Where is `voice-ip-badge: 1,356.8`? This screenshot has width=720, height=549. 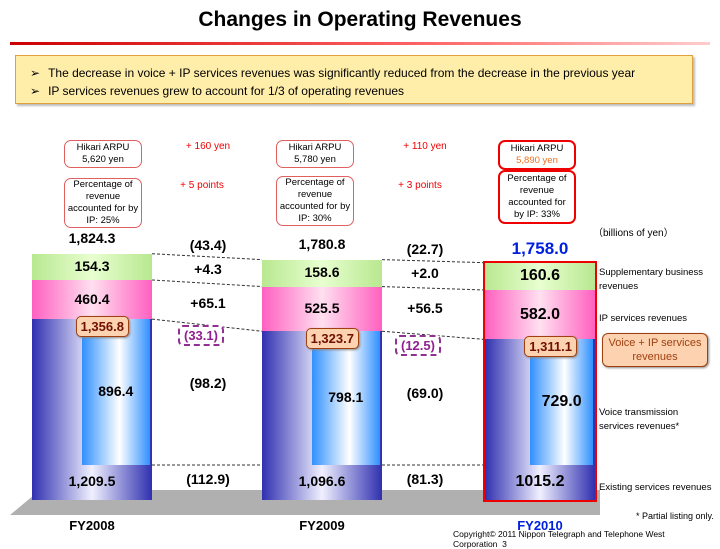 voice-ip-badge: 1,356.8 is located at coordinates (102, 327).